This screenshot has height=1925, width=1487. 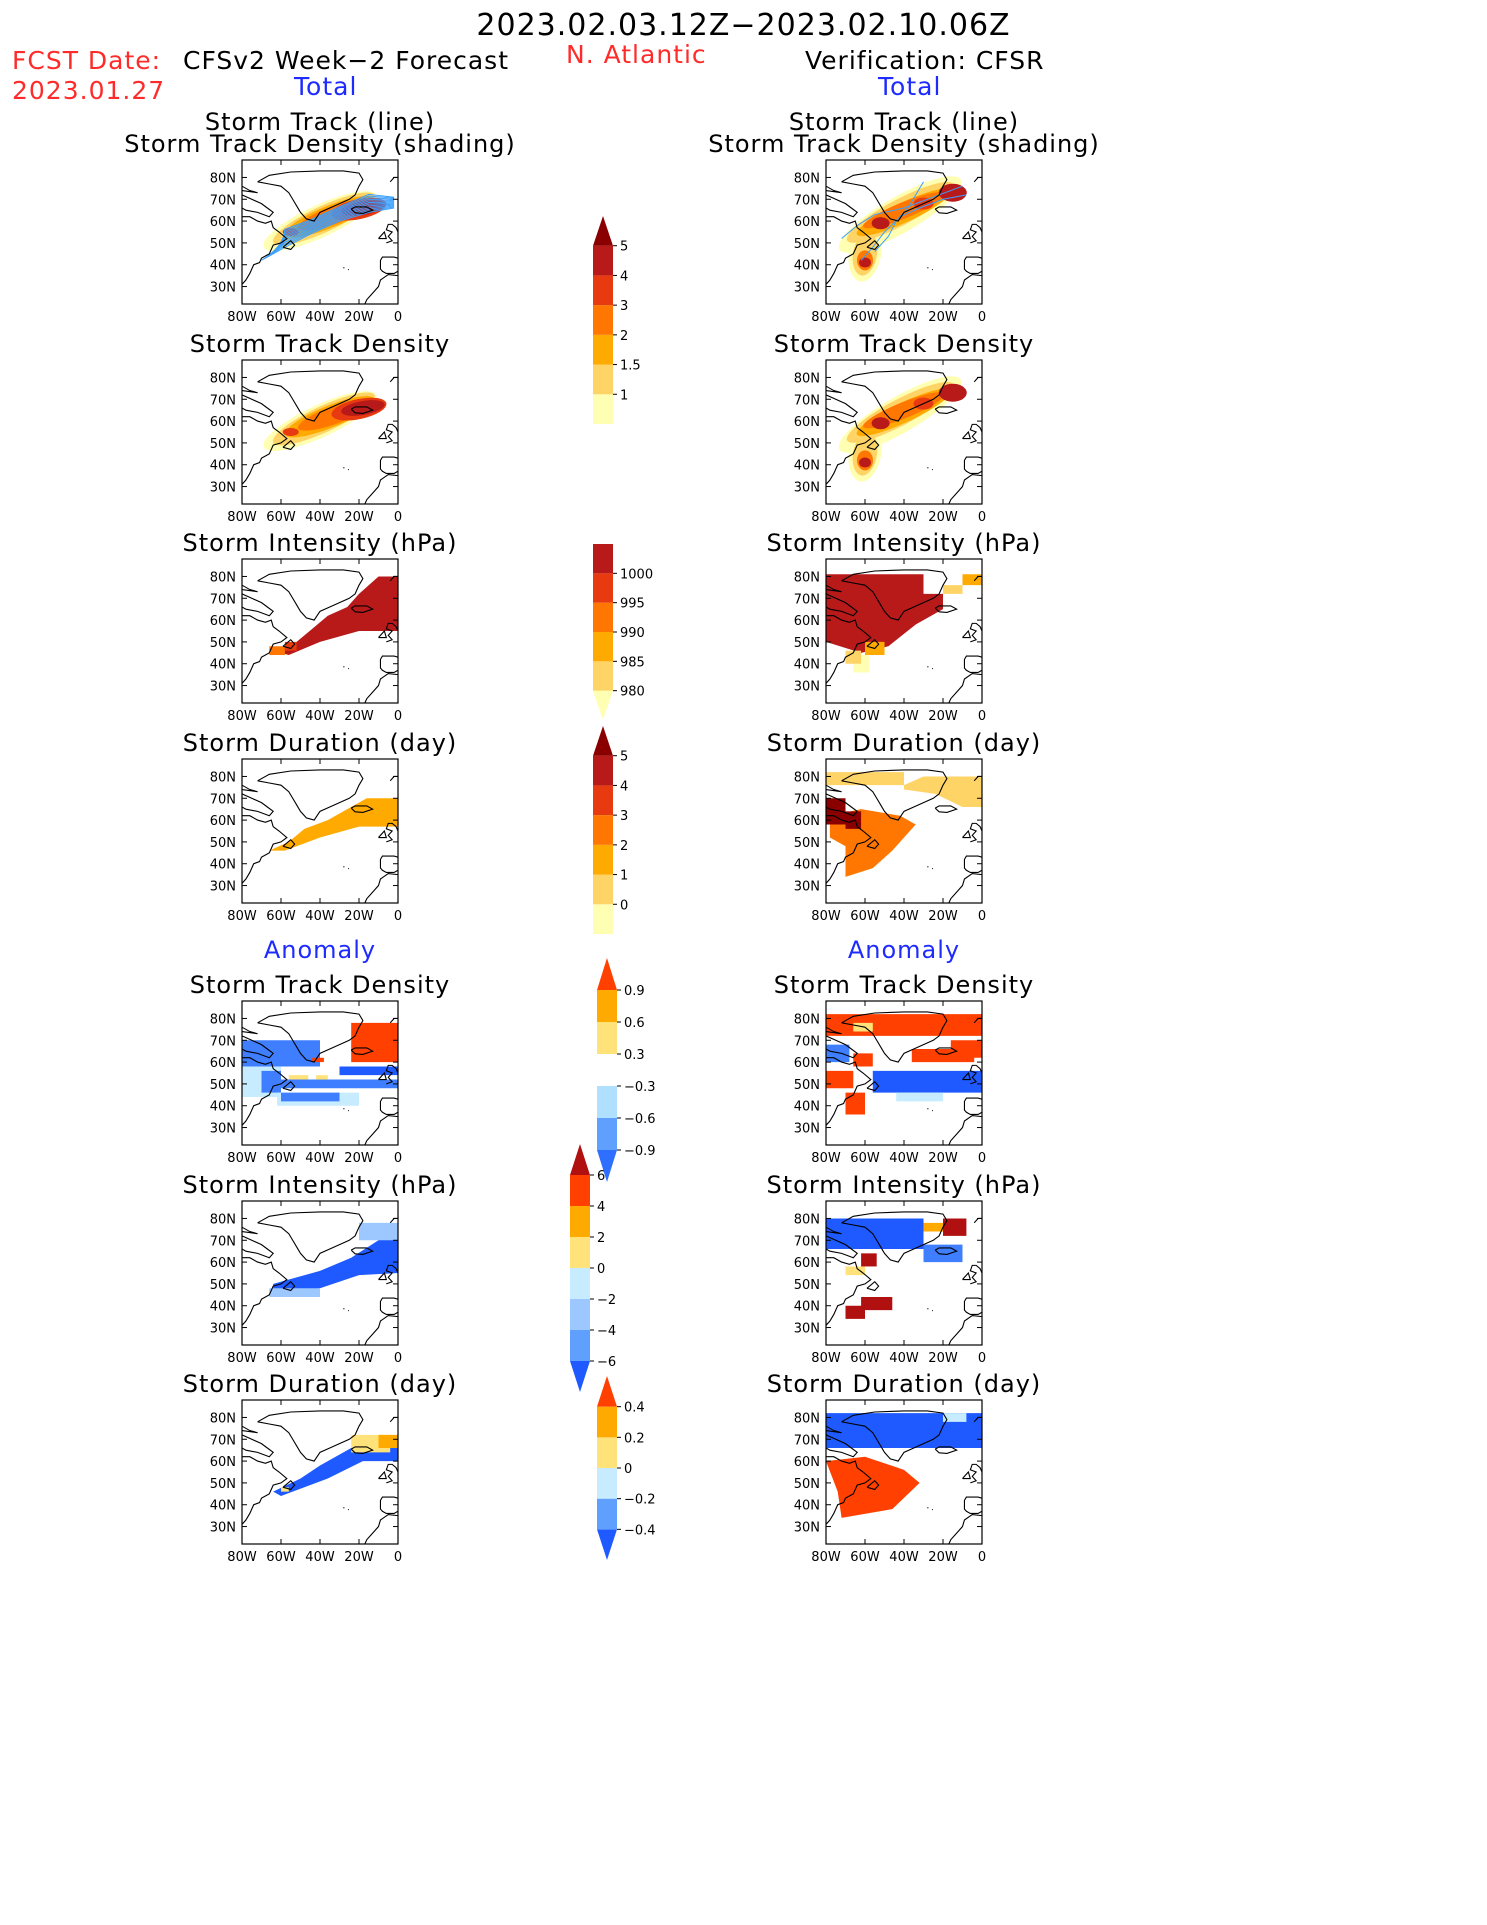 What do you see at coordinates (601, 1269) in the screenshot?
I see `colorbar-label: 0` at bounding box center [601, 1269].